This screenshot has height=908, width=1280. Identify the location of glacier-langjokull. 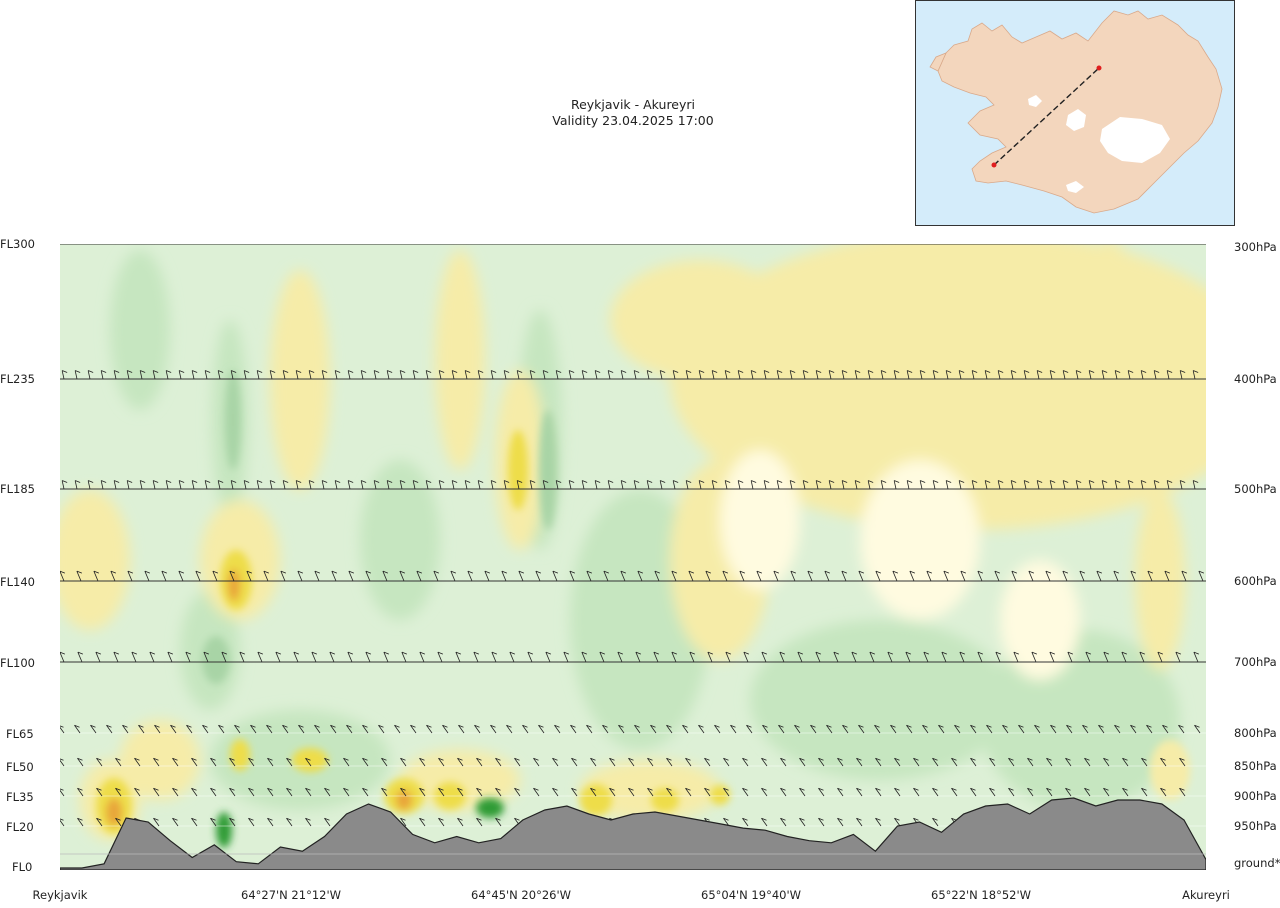
(1076, 120).